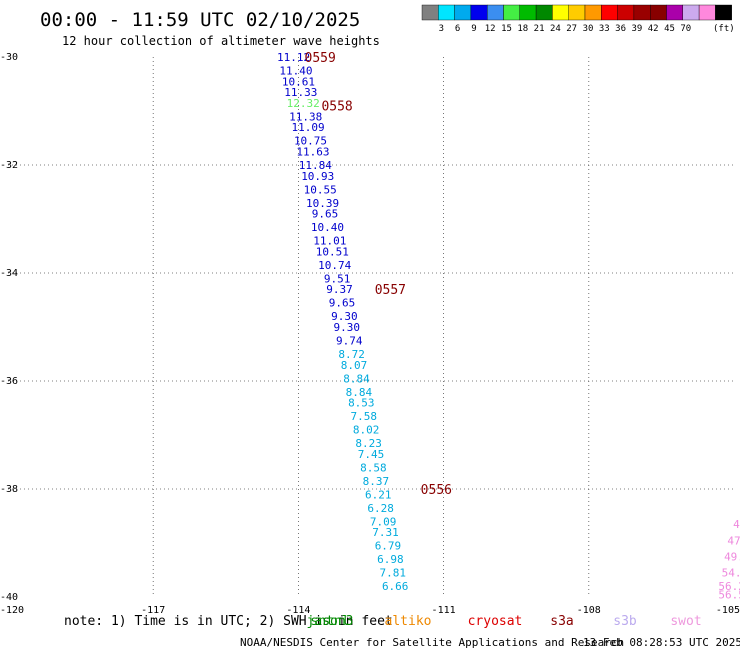 The image size is (740, 650). What do you see at coordinates (729, 586) in the screenshot?
I see `wave-height-label: 56.2` at bounding box center [729, 586].